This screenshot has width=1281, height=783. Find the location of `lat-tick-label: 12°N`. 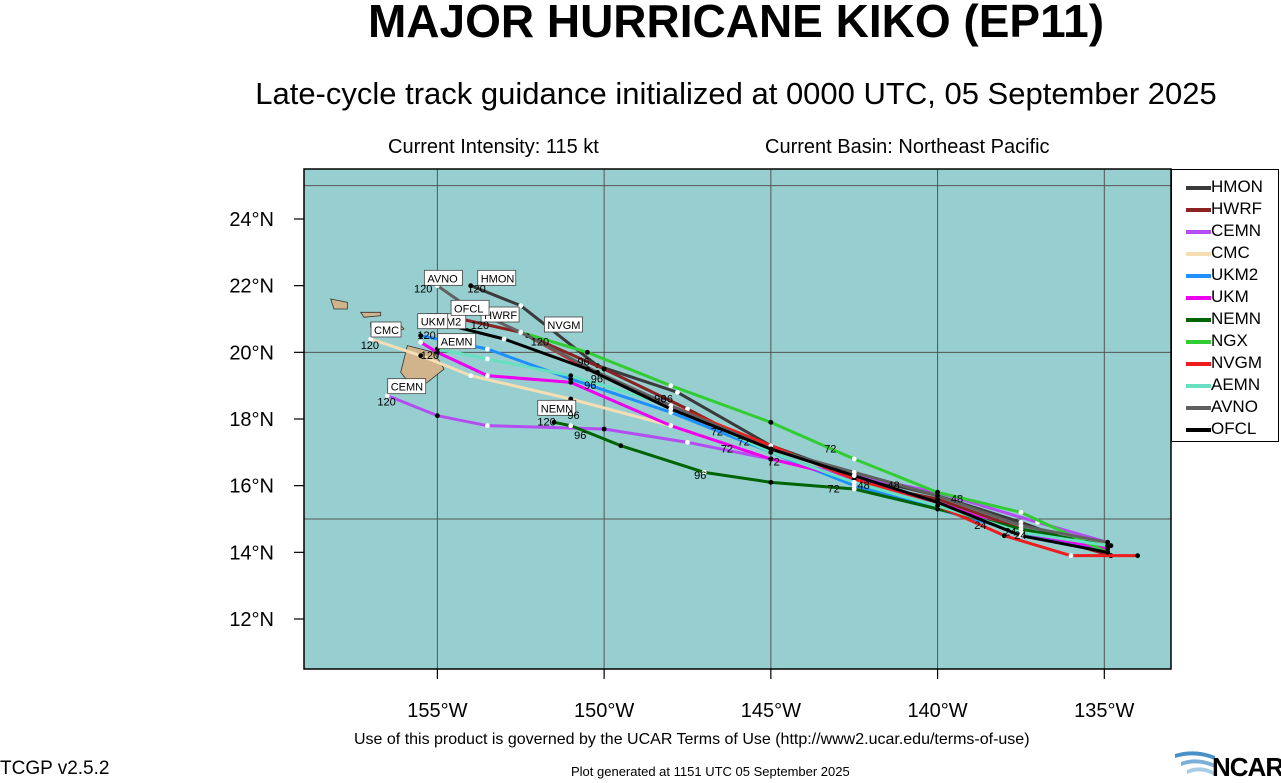

lat-tick-label: 12°N is located at coordinates (251, 620).